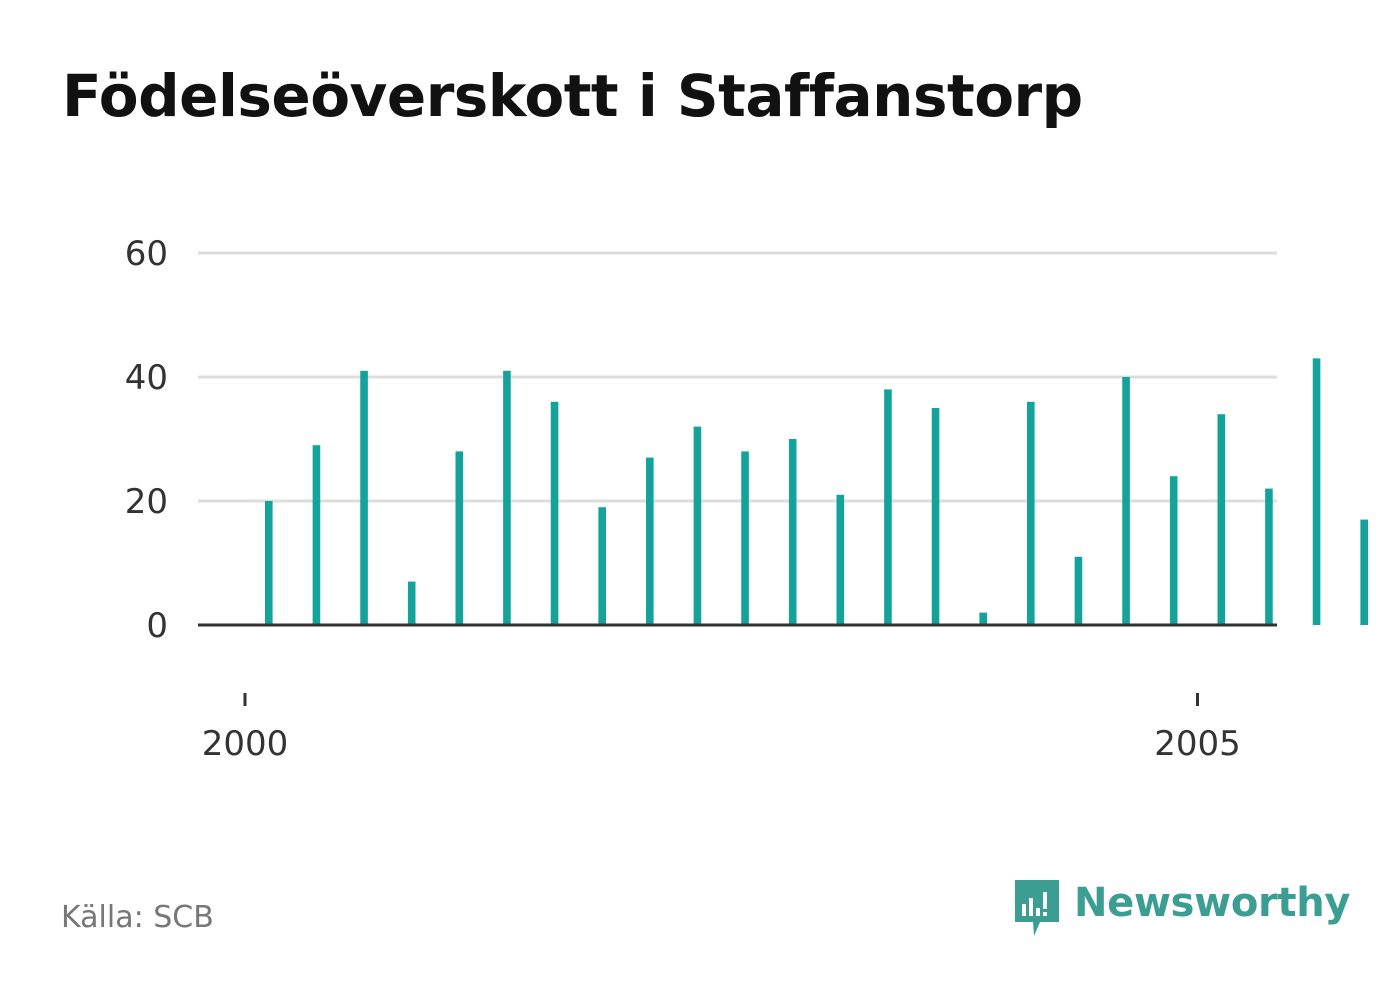  Describe the element at coordinates (602, 566) in the screenshot. I see `bar-2001-q4` at that location.